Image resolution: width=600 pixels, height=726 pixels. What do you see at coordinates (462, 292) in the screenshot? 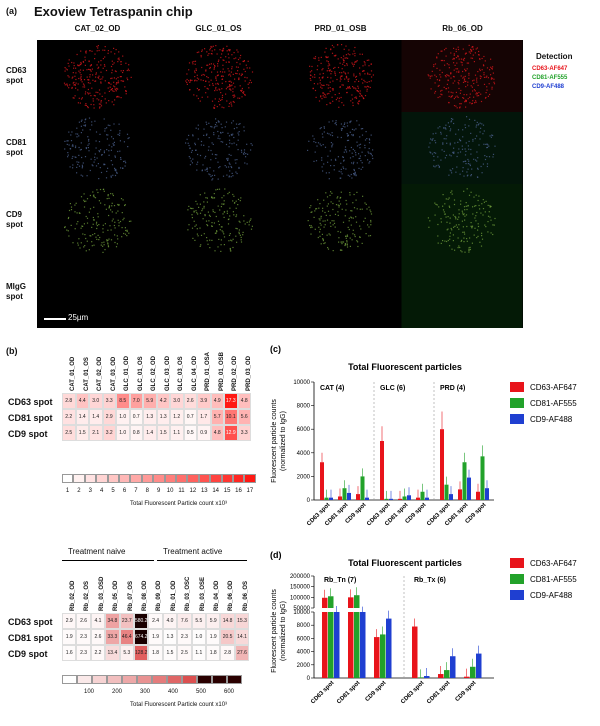
I see `image-background` at bounding box center [462, 292].